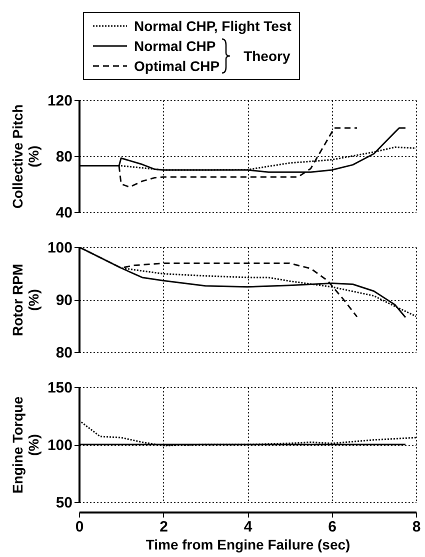 The height and width of the screenshot is (557, 425). What do you see at coordinates (177, 66) in the screenshot?
I see `legend-label: Optimal CHP` at bounding box center [177, 66].